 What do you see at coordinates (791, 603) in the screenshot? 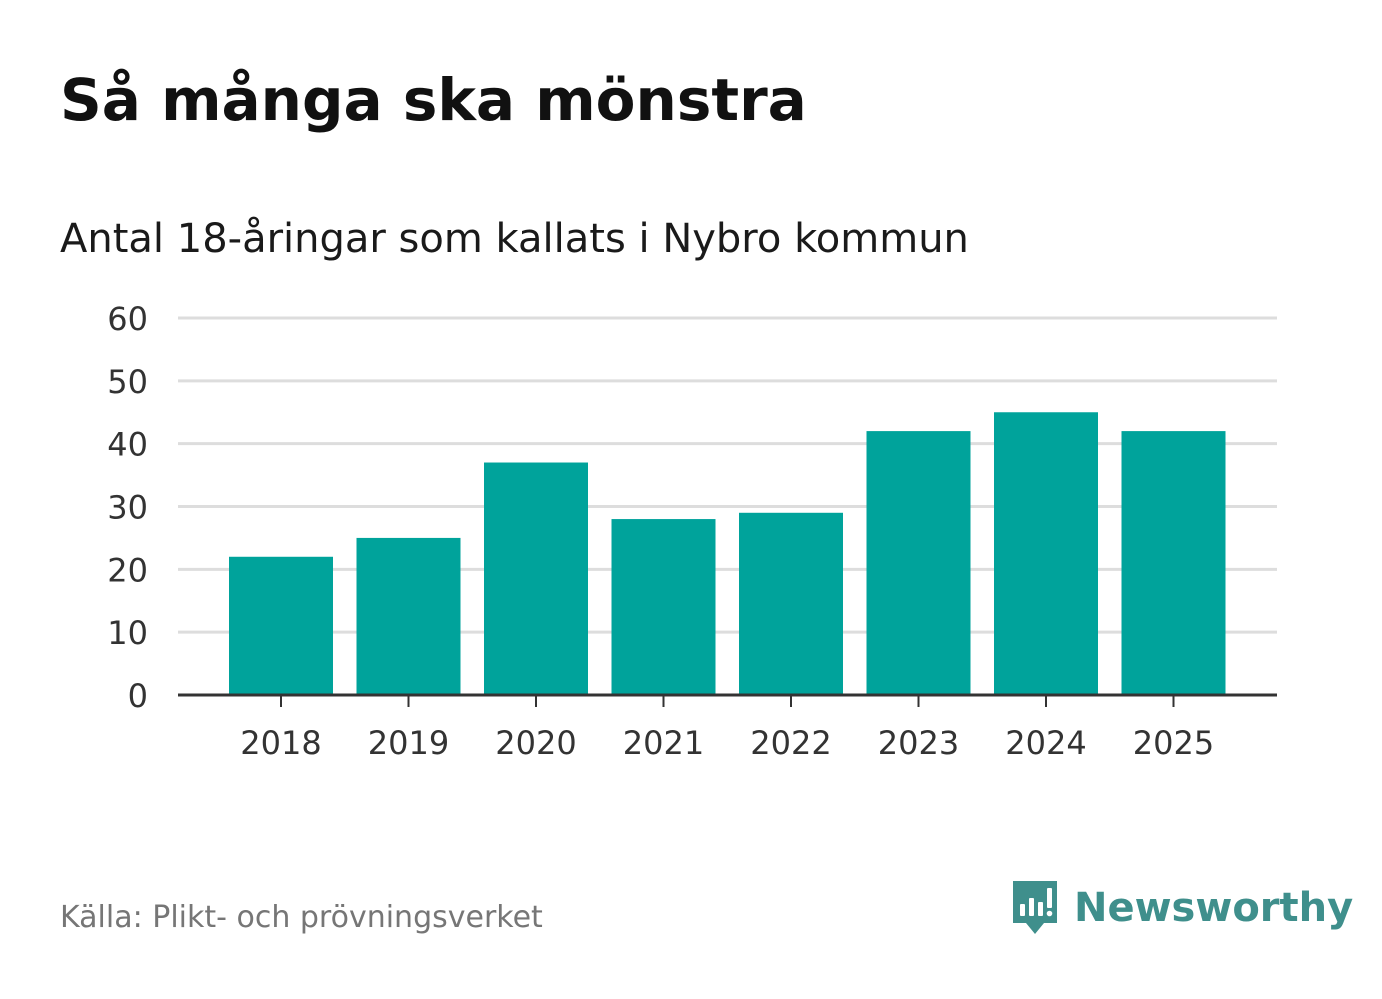
I see `bar-2022` at bounding box center [791, 603].